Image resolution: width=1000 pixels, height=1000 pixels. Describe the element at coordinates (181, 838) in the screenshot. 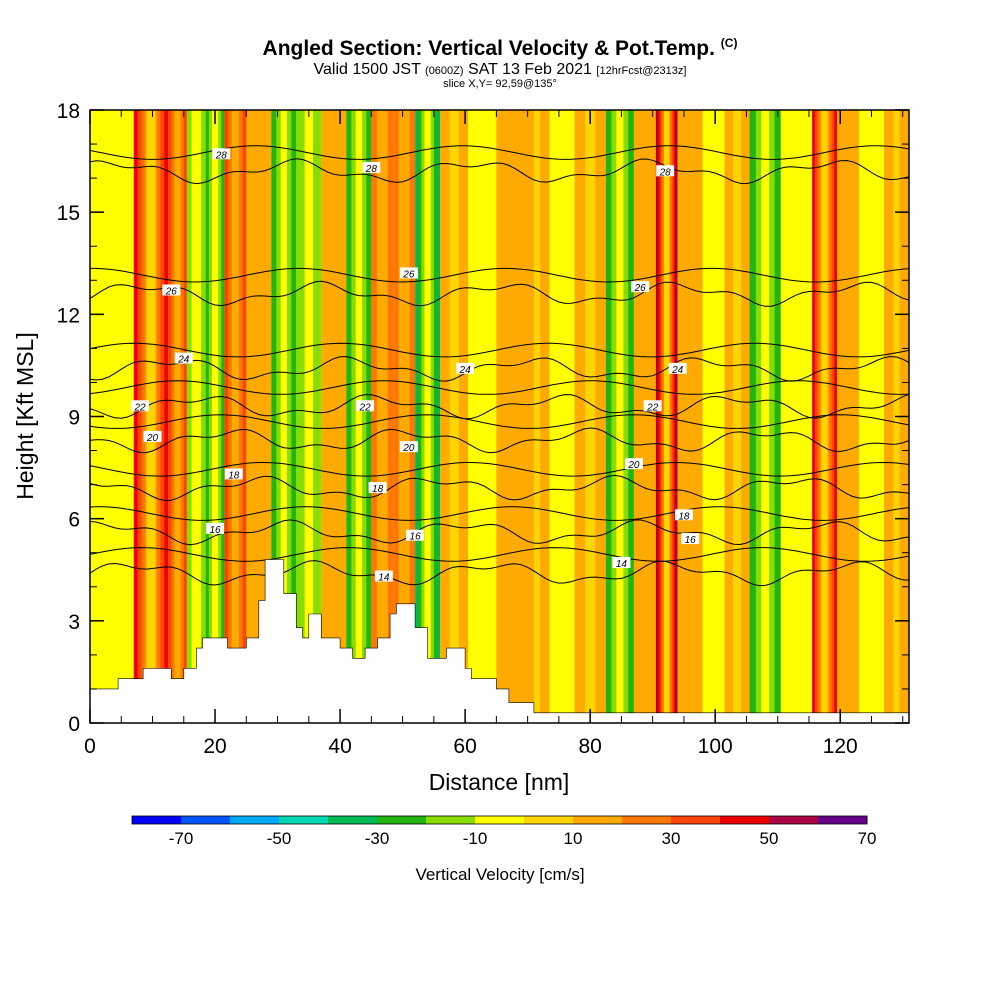

I see `colorbar-tick-label: -70` at that location.